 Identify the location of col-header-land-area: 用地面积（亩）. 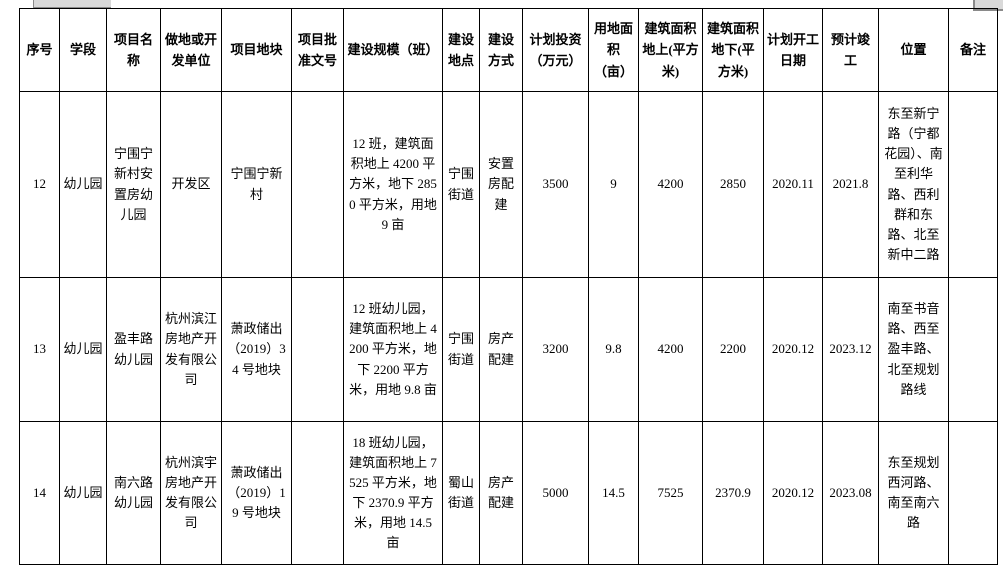
(613, 50).